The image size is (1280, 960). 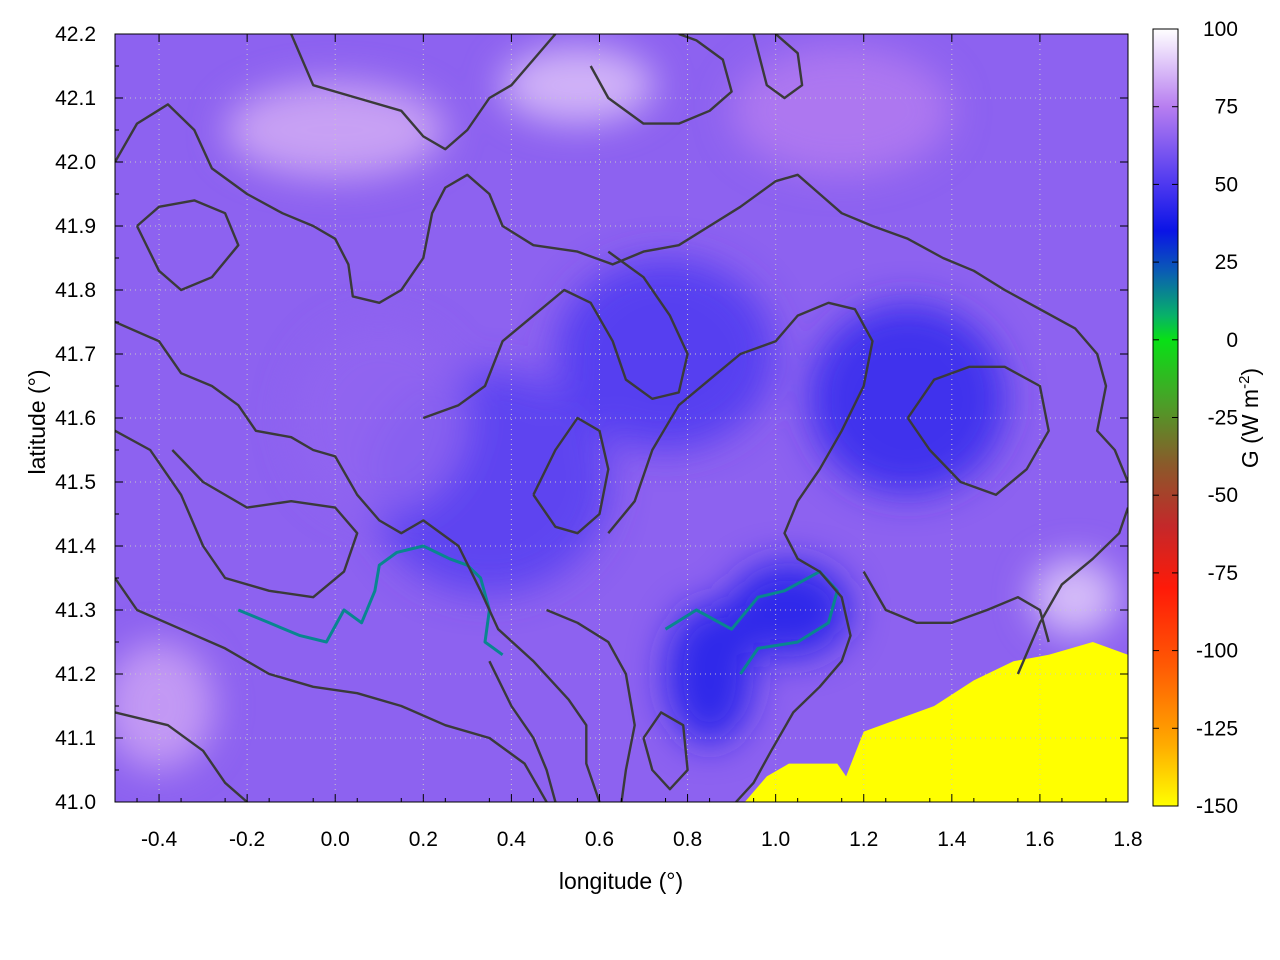 I want to click on x-tick-label: 0.6, so click(x=599, y=839).